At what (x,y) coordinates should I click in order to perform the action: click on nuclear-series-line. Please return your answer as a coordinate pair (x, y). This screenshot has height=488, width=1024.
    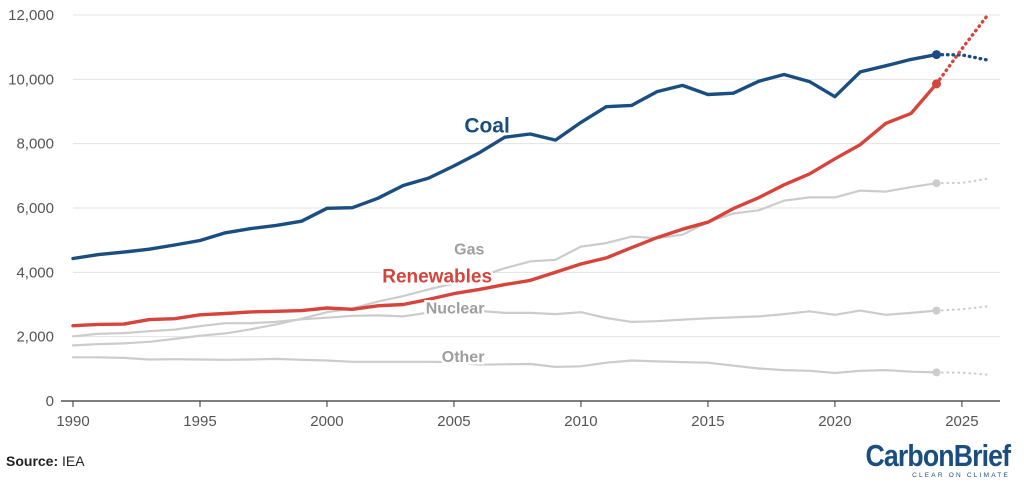
    Looking at the image, I should click on (504, 323).